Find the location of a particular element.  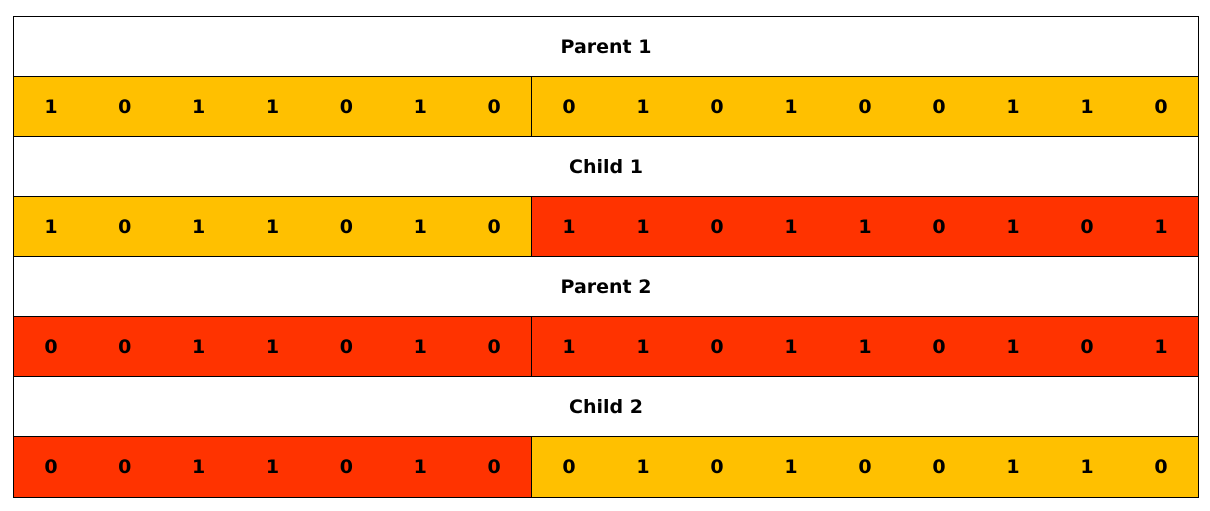

bit-string: 1 0 1 1 0 1 0 1 1 0 1 1 0 1 0 1 is located at coordinates (606, 227).